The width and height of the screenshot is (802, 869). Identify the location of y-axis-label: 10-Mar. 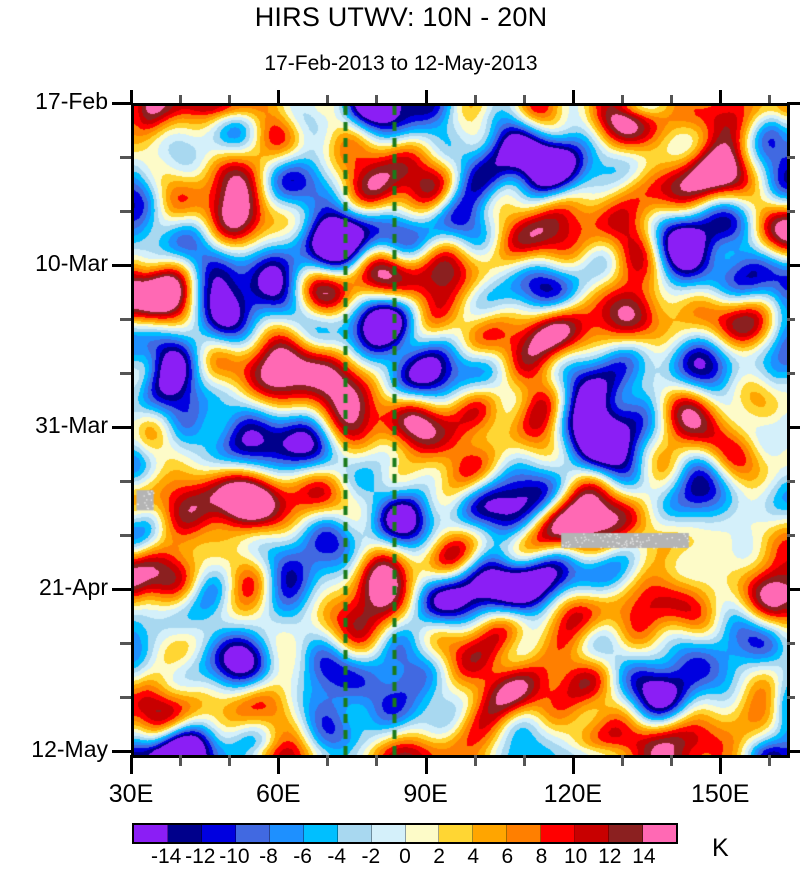
(71, 263).